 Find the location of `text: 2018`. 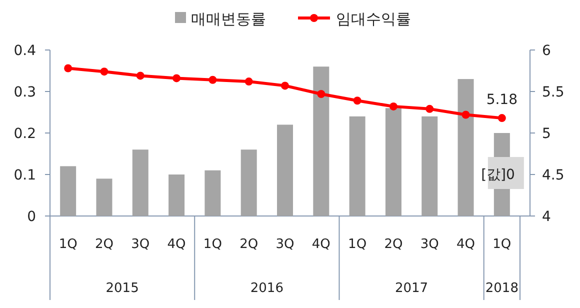

text: 2018 is located at coordinates (501, 288).